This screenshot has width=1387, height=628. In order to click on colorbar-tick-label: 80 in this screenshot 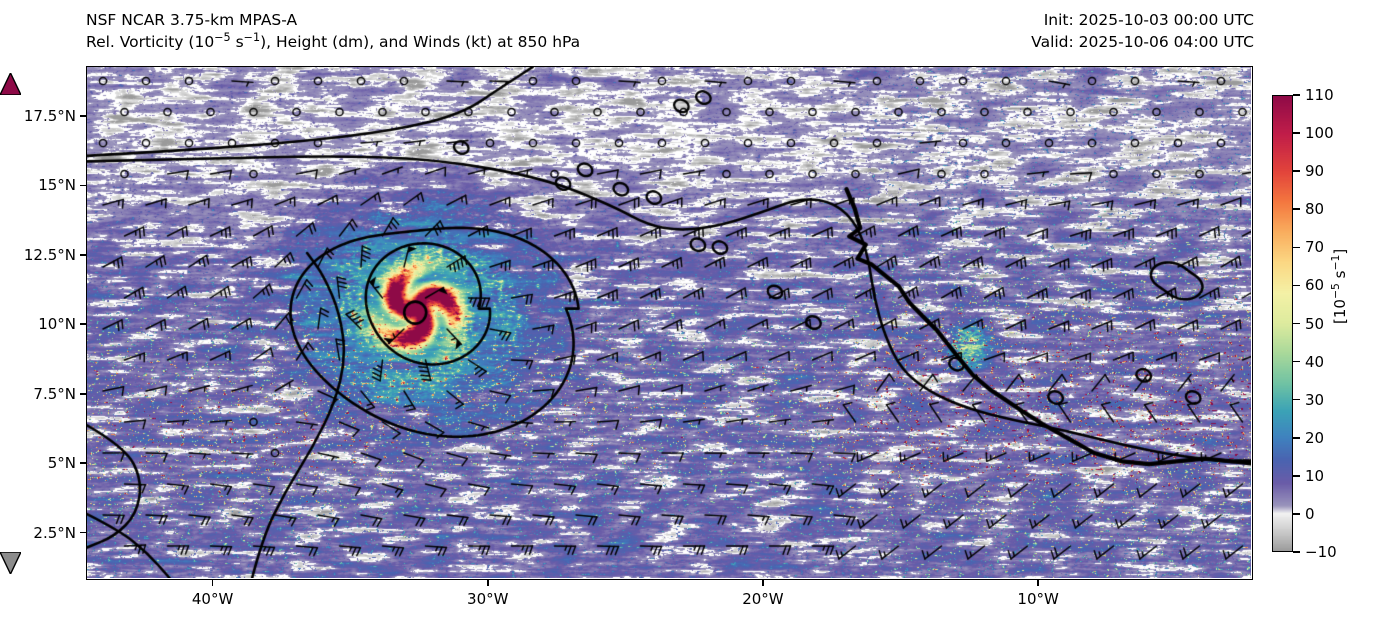, I will do `click(1315, 209)`.